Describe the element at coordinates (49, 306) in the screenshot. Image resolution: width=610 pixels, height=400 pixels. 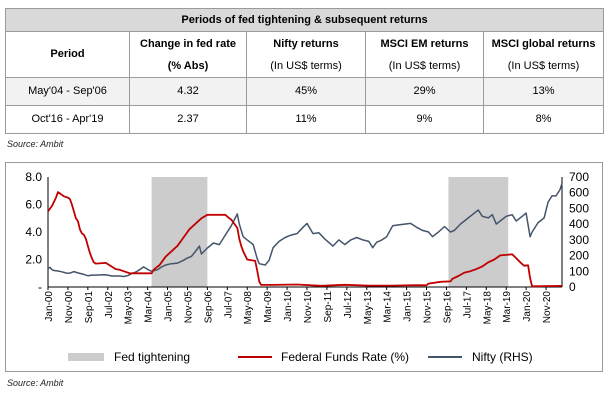
I see `x-tick-label: Jan-00` at that location.